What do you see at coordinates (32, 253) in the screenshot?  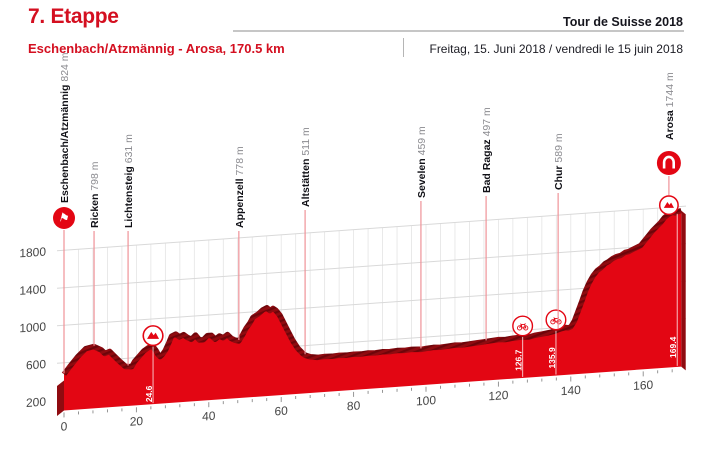 I see `y-tick-label: 1800` at bounding box center [32, 253].